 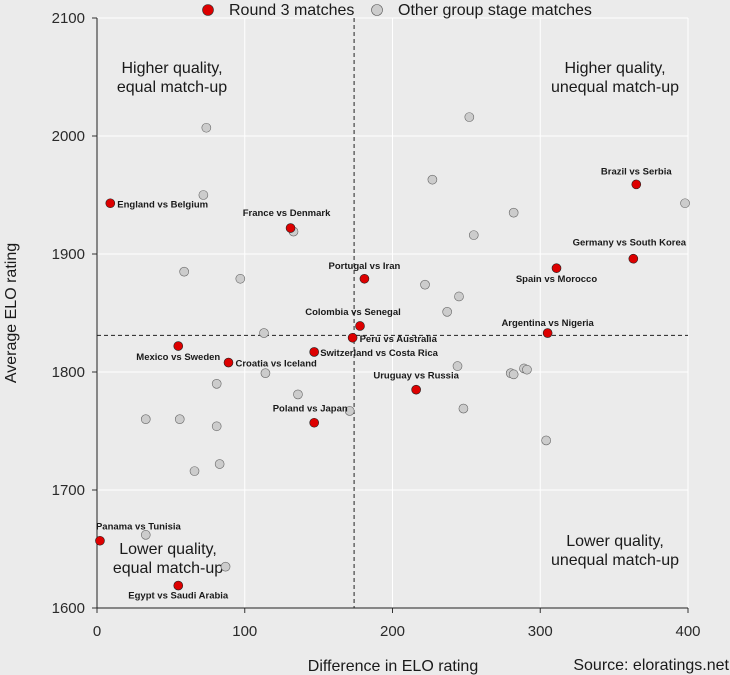 What do you see at coordinates (287, 213) in the screenshot?
I see `round3-match-label: France vs Denmark` at bounding box center [287, 213].